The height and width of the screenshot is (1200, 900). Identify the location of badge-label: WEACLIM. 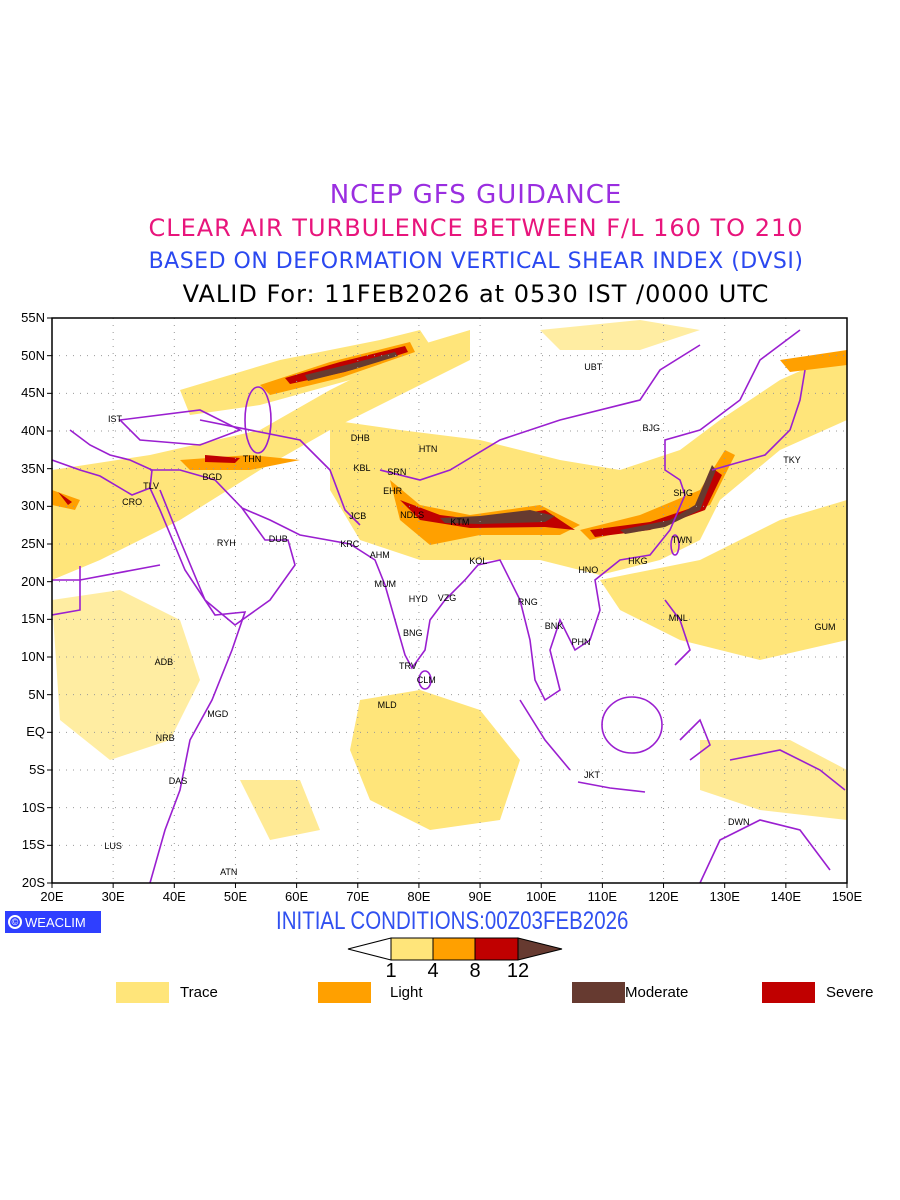
(55, 922).